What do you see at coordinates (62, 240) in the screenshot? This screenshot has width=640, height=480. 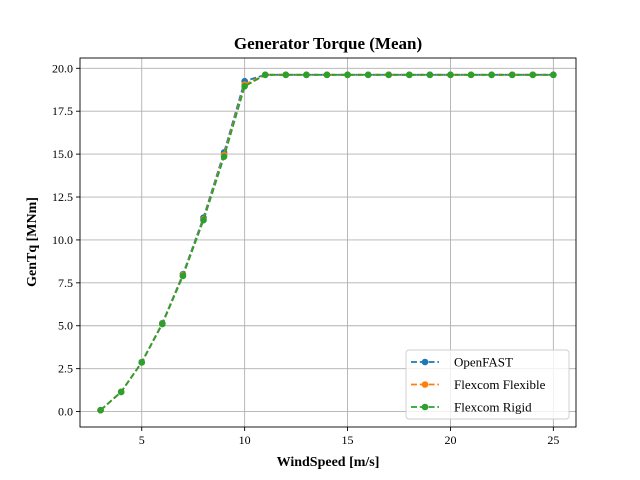 I see `y-tick-label: 10.0` at bounding box center [62, 240].